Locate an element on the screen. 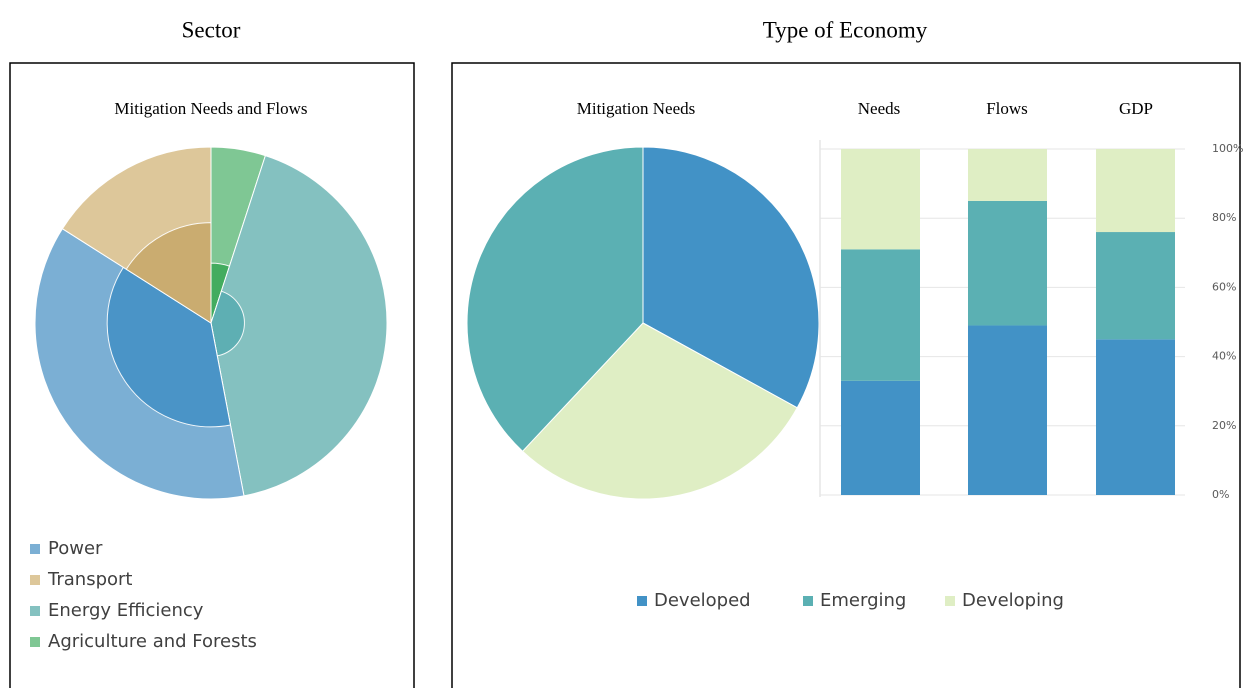  panel-heading: Sector is located at coordinates (211, 29).